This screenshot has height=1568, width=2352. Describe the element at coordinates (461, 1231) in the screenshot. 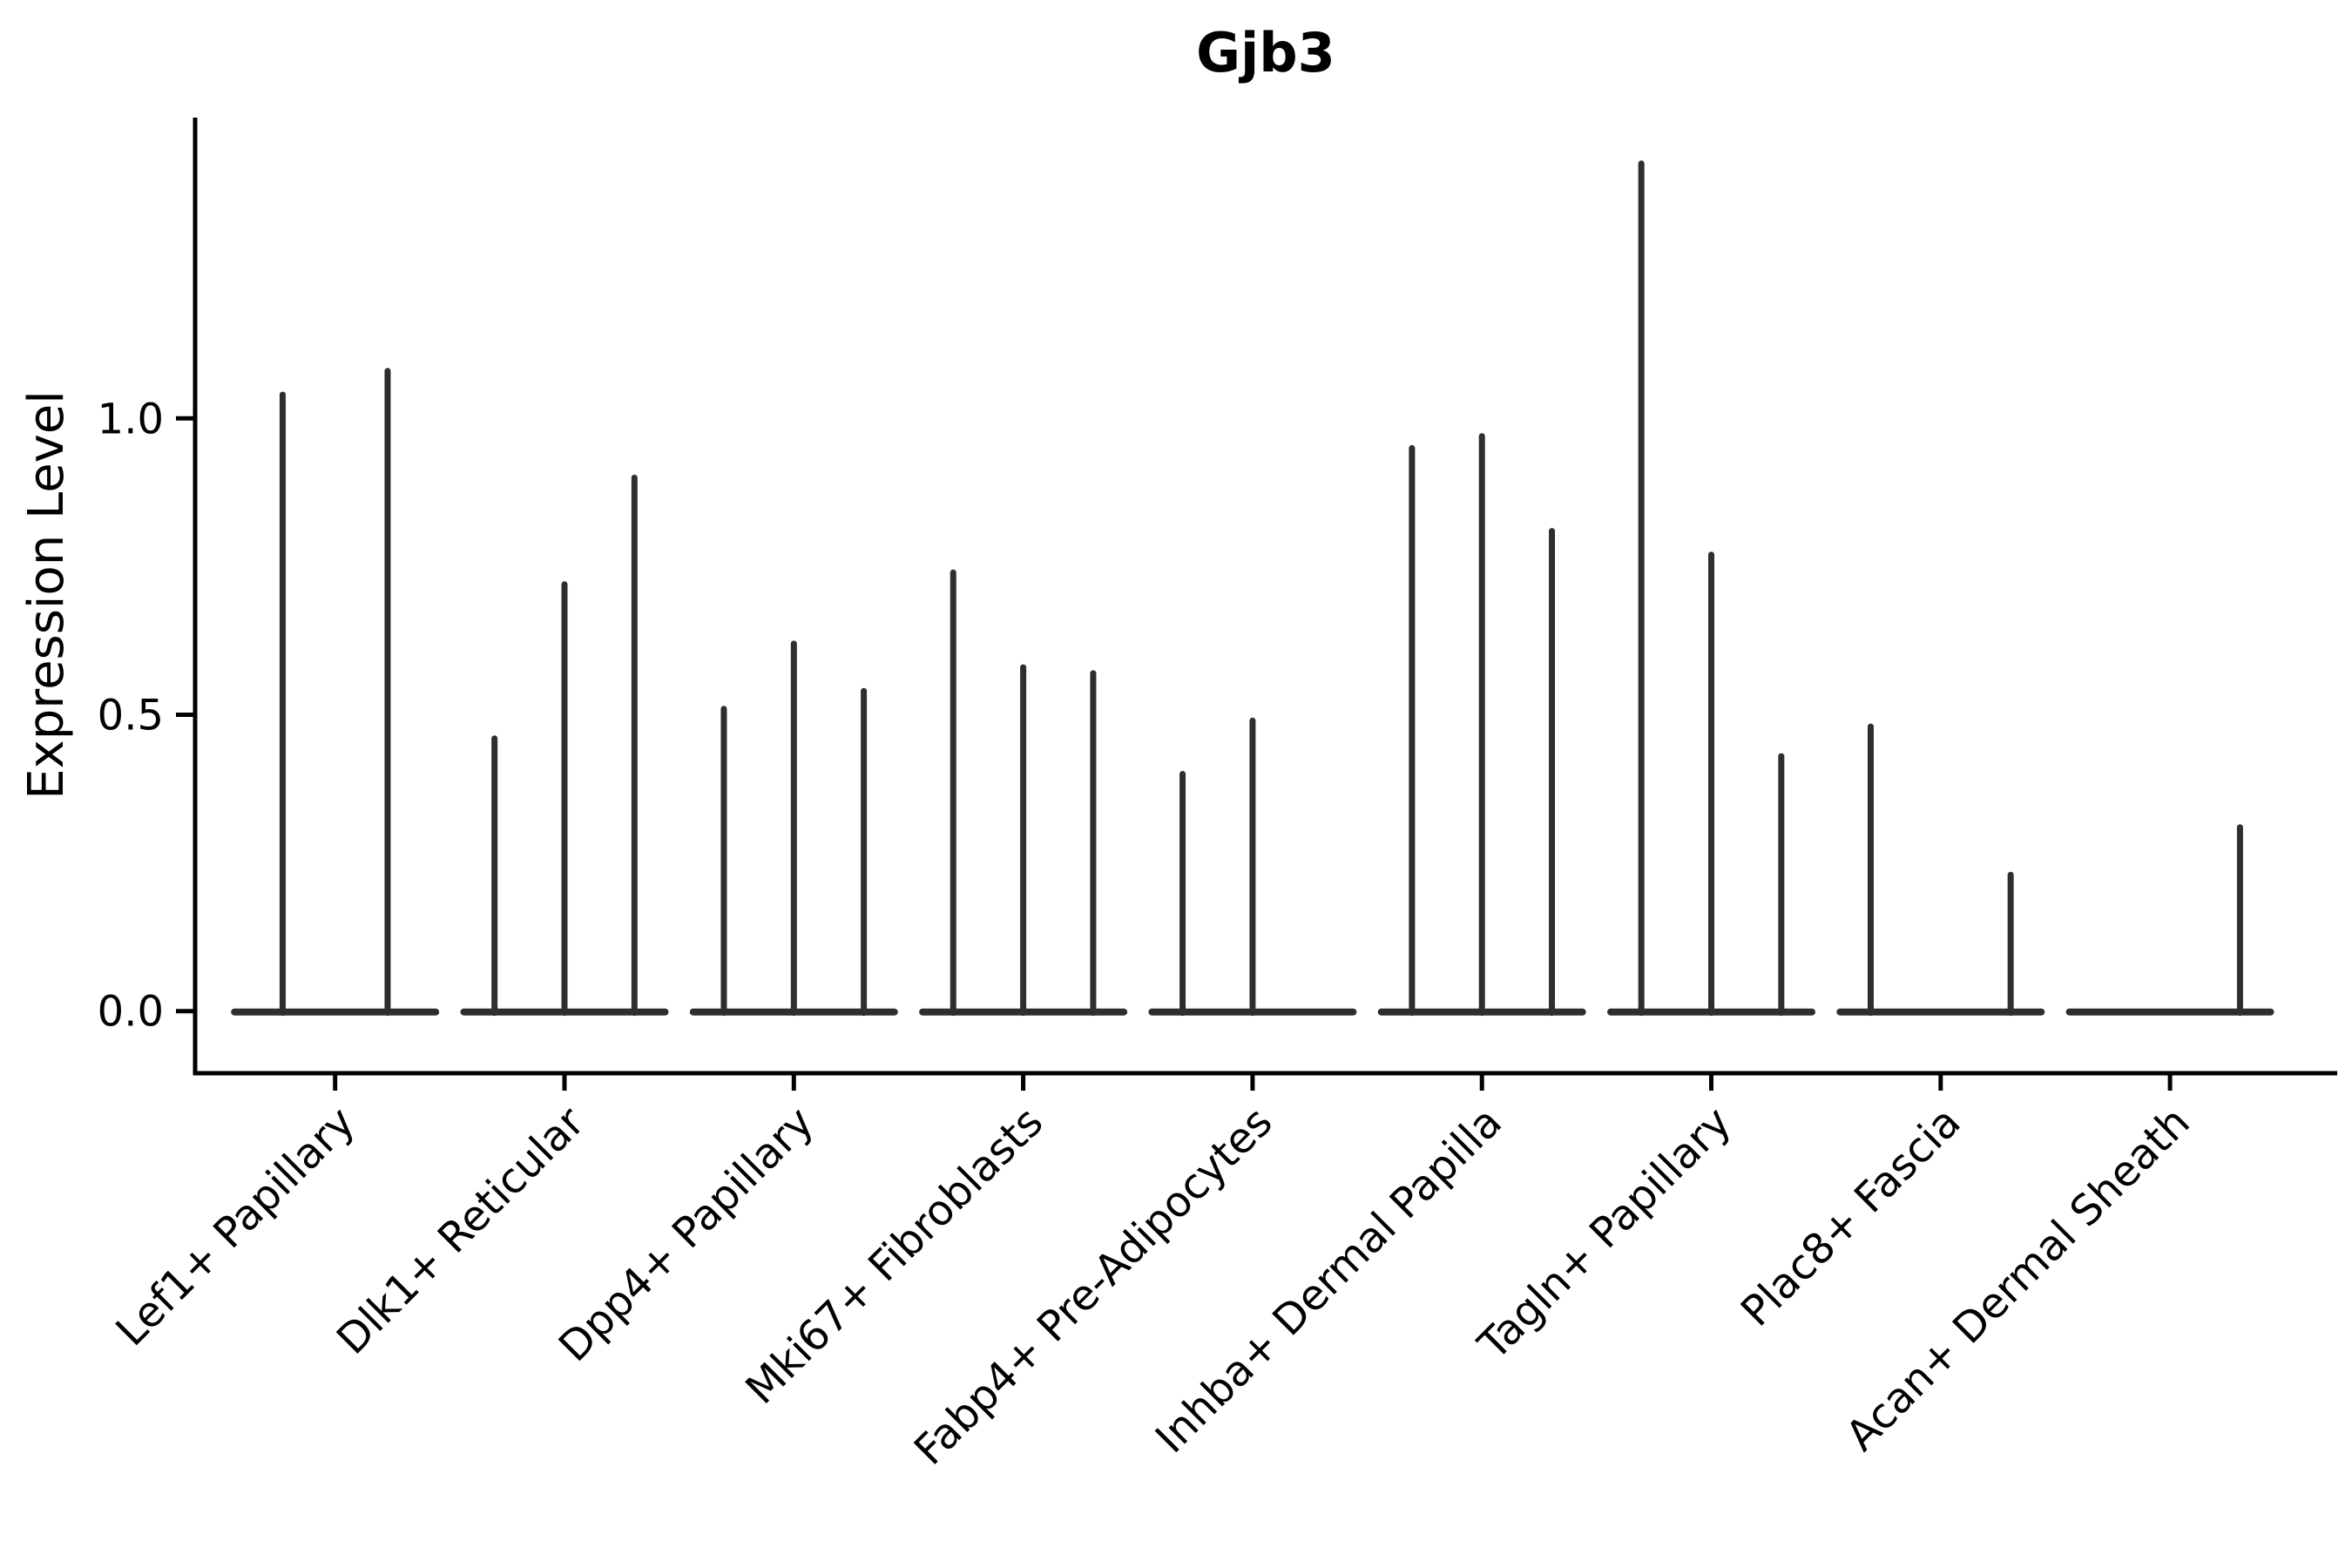

I see `x-tick-label: Dlk1+ Reticular` at that location.